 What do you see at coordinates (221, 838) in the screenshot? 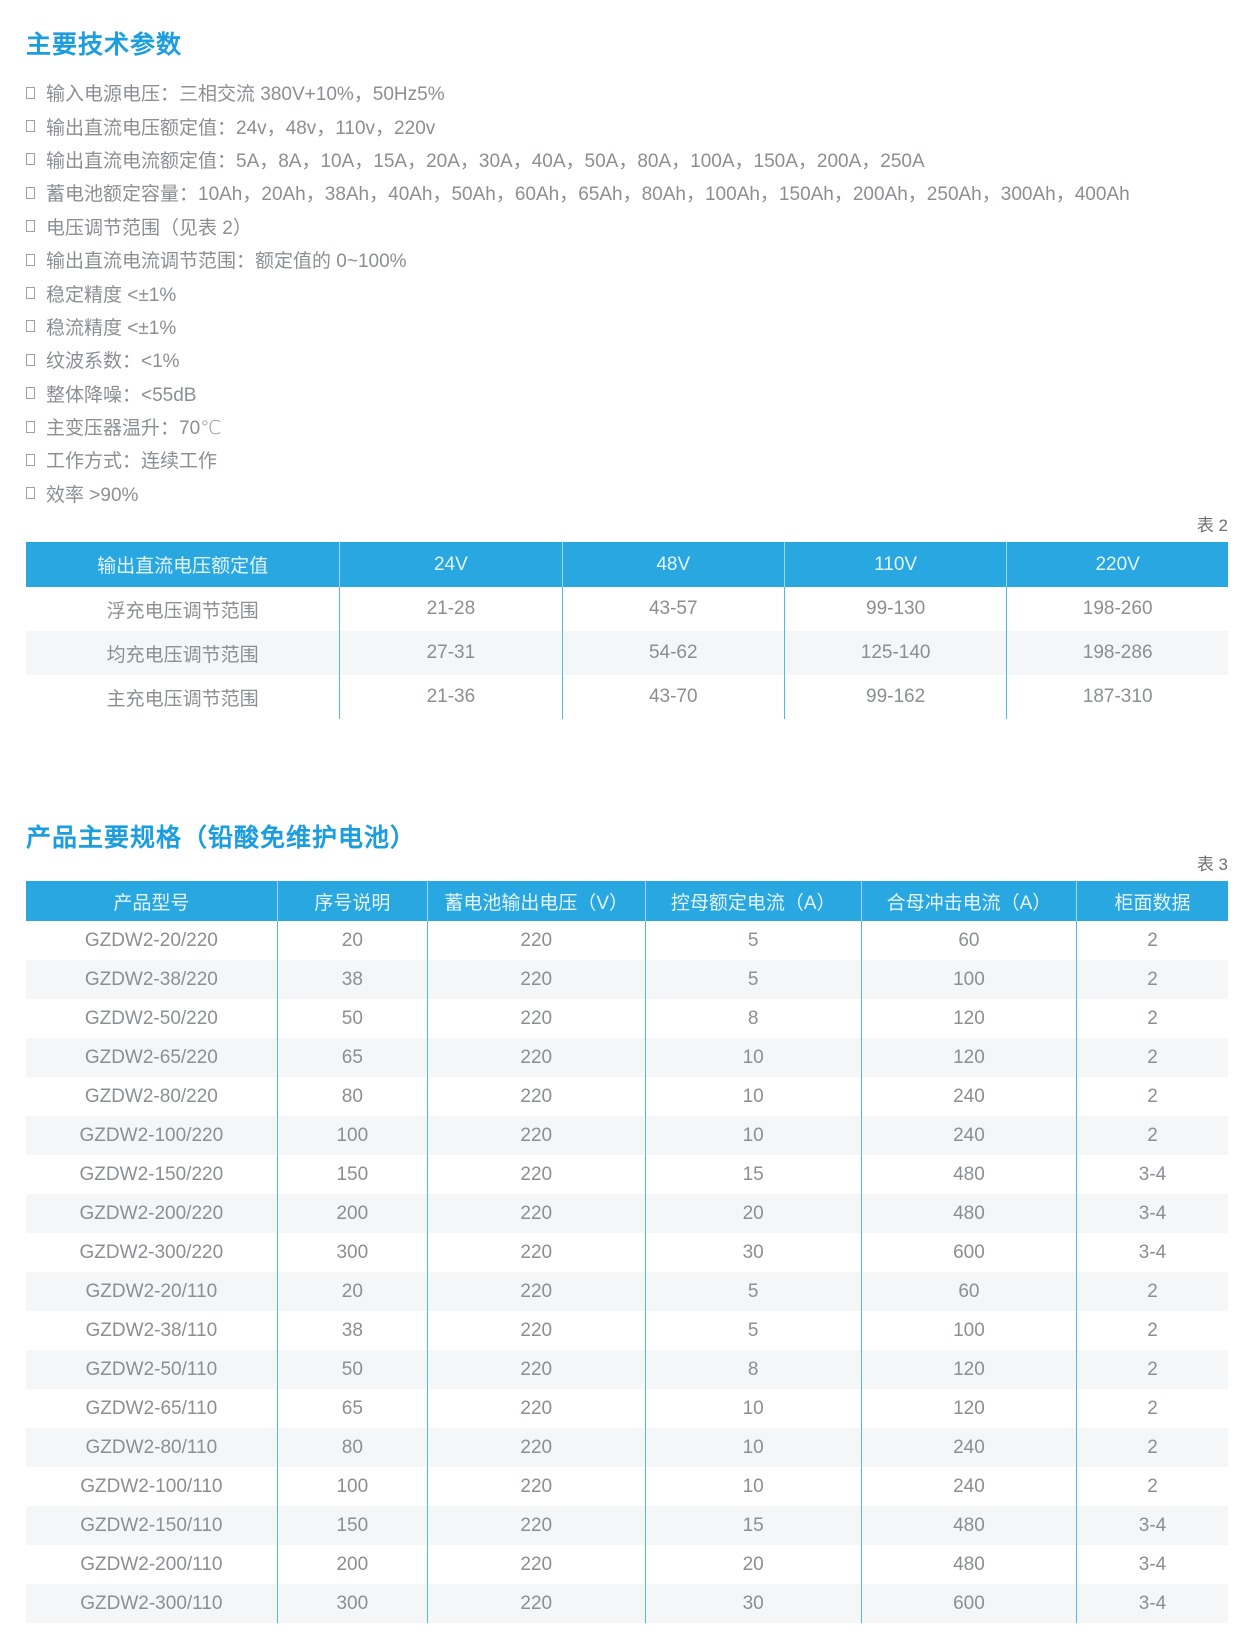
I see `section-title-product-specs: 产品主要规格（铅酸免维护电池）` at bounding box center [221, 838].